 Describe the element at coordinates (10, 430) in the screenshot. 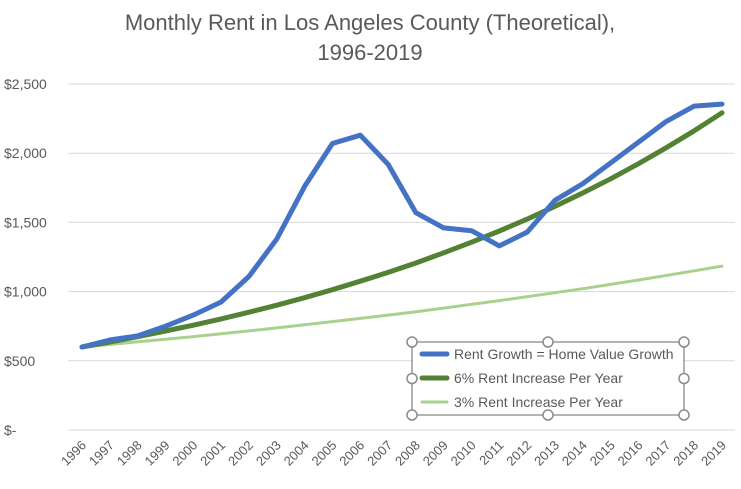

I see `y-tick-label: $-` at that location.